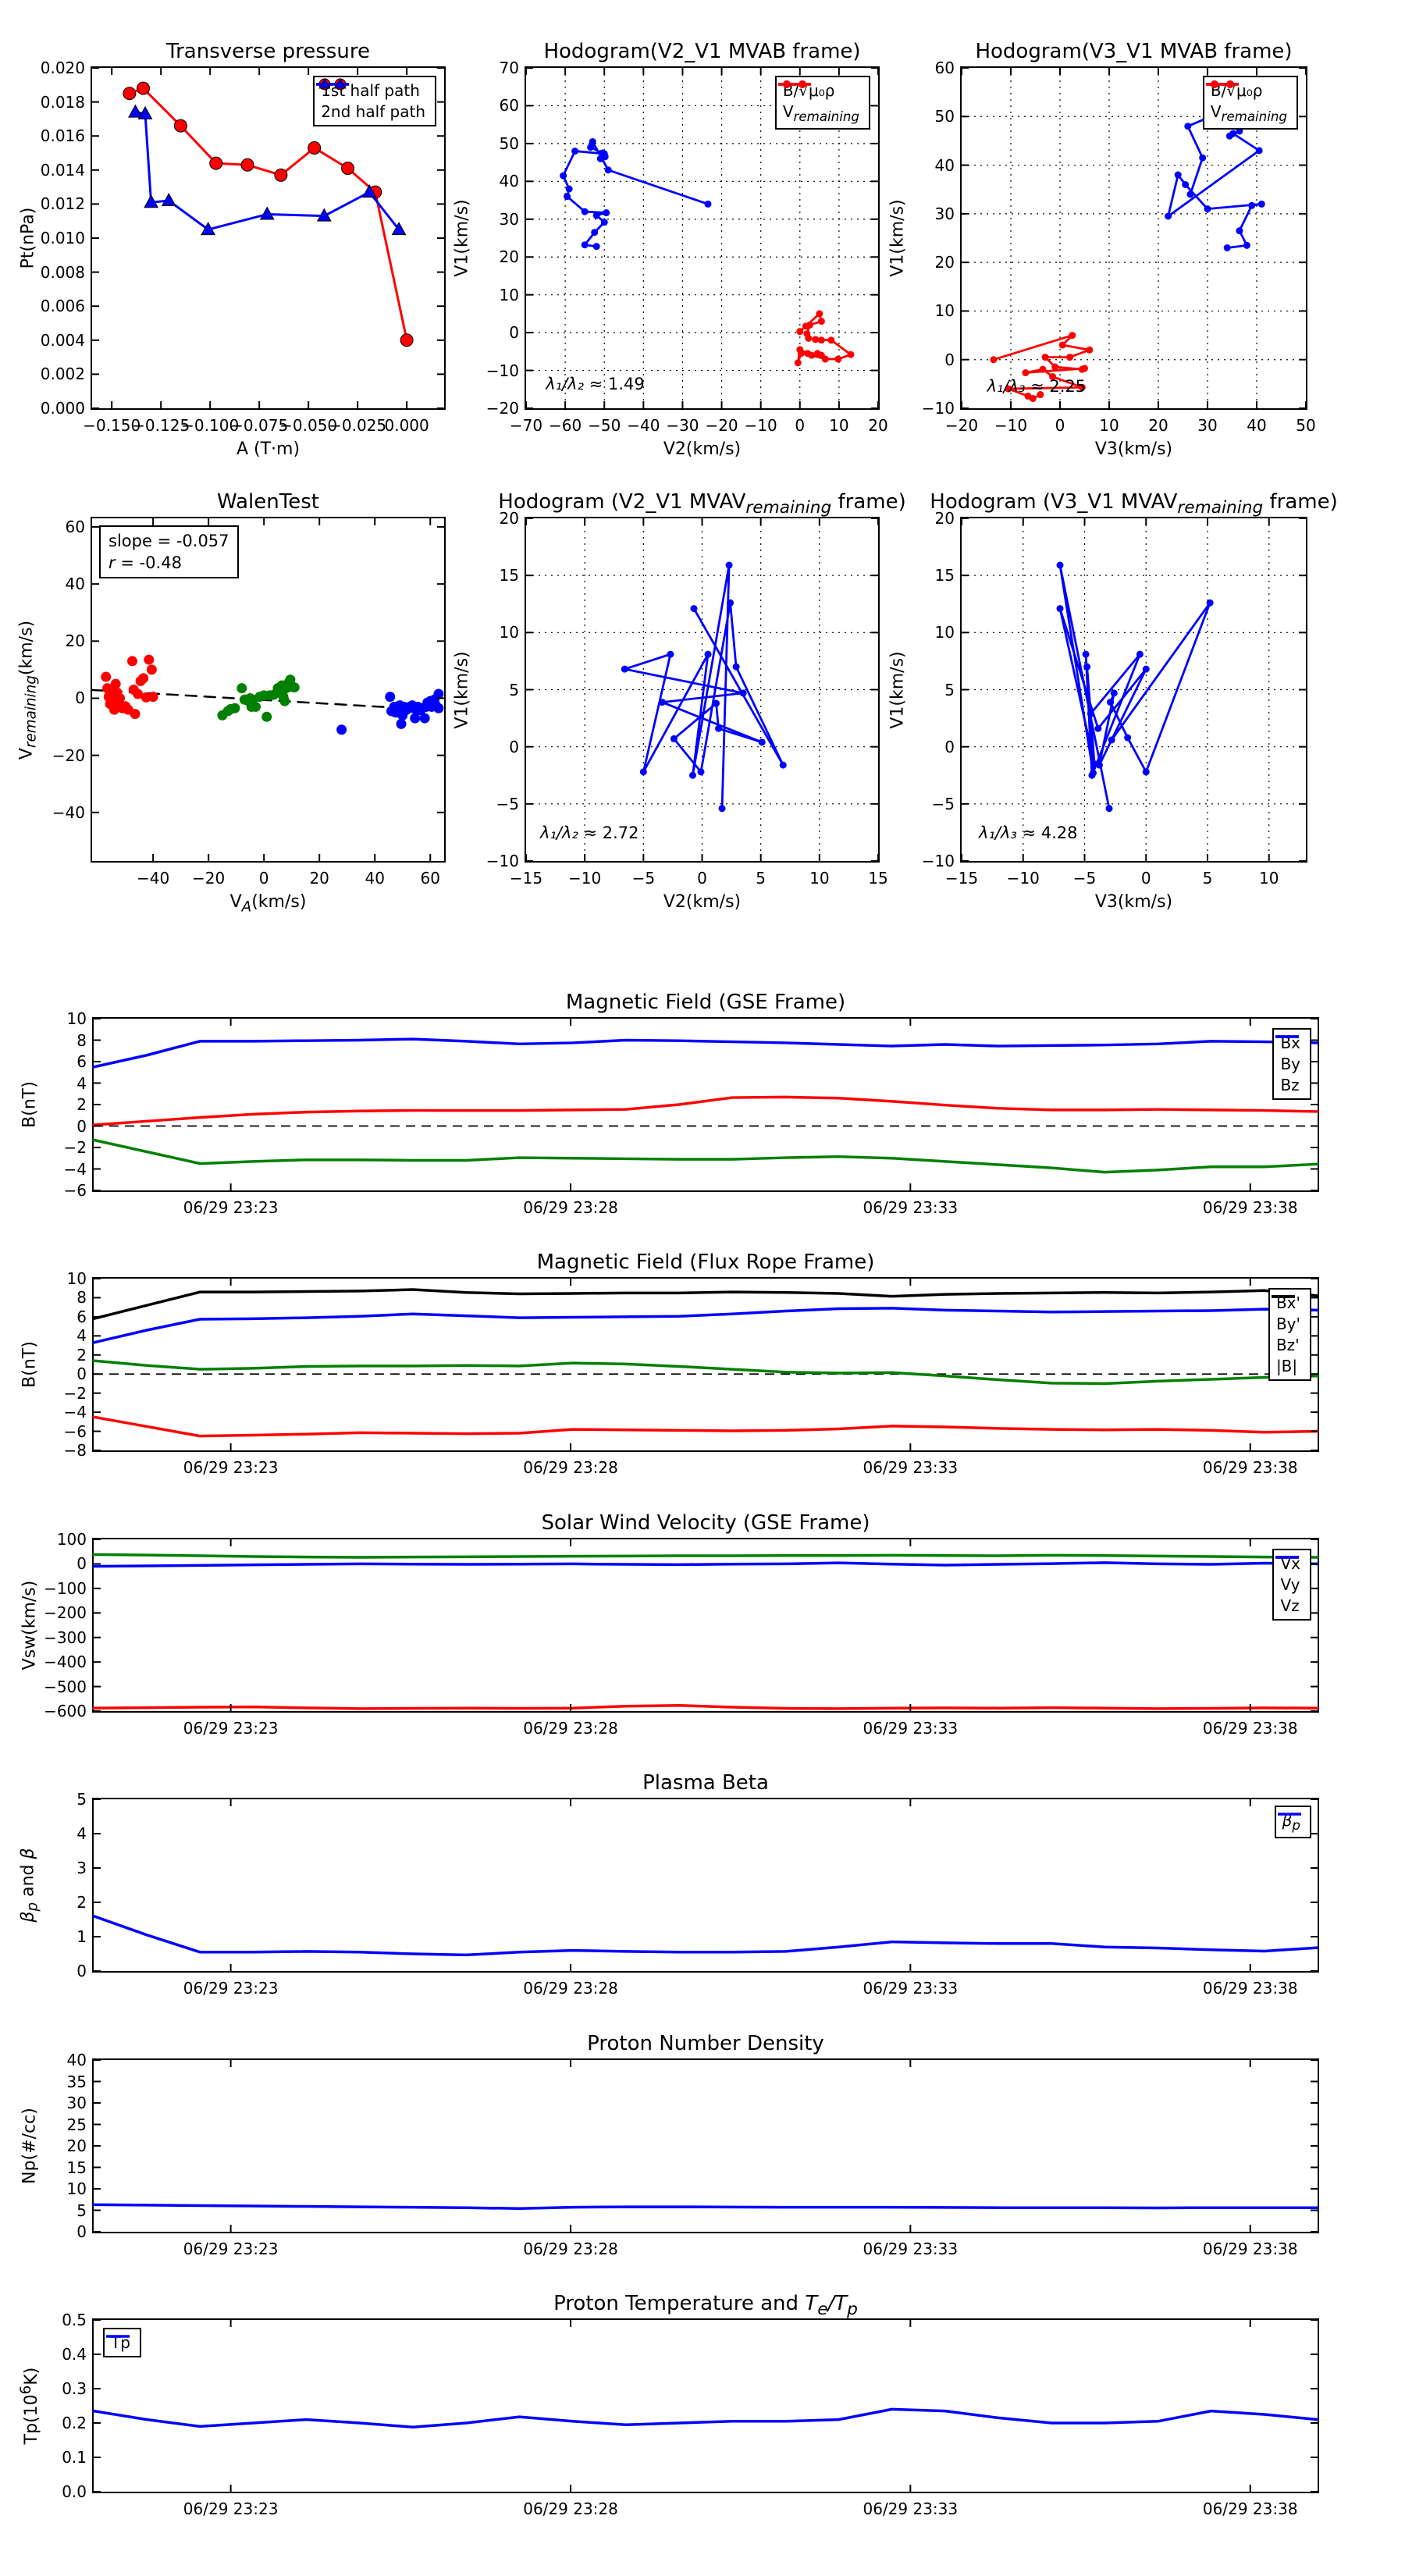 Image resolution: width=1405 pixels, height=2576 pixels. What do you see at coordinates (595, 383) in the screenshot?
I see `hodogram-v2v1-mvab-annotation-0: λ₁/λ₂ ≈ 1.49` at bounding box center [595, 383].